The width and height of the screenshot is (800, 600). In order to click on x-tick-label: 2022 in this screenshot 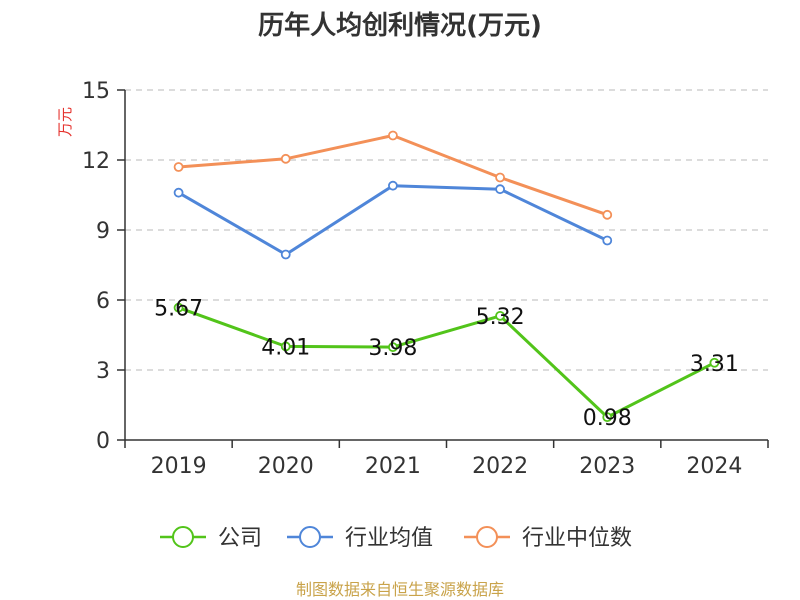, I will do `click(500, 466)`.